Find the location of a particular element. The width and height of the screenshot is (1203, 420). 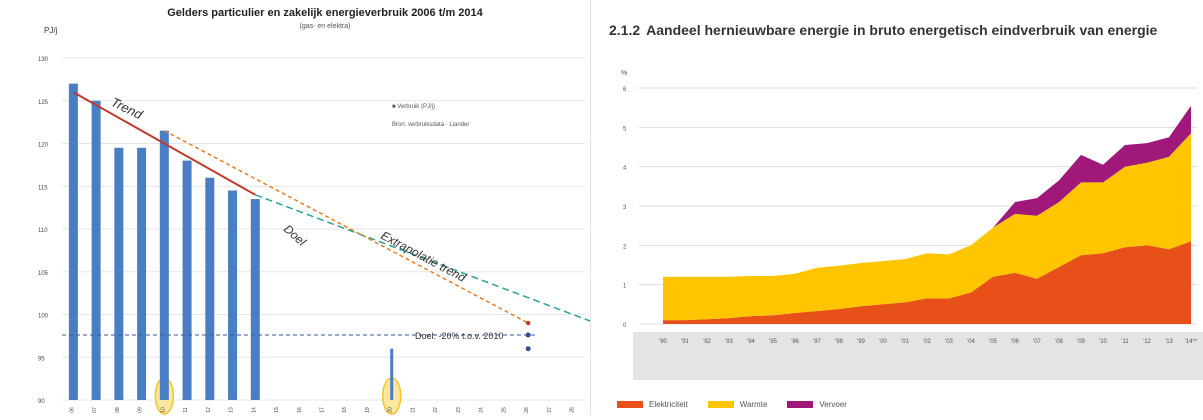

x-tick-label: 18 is located at coordinates (345, 410).